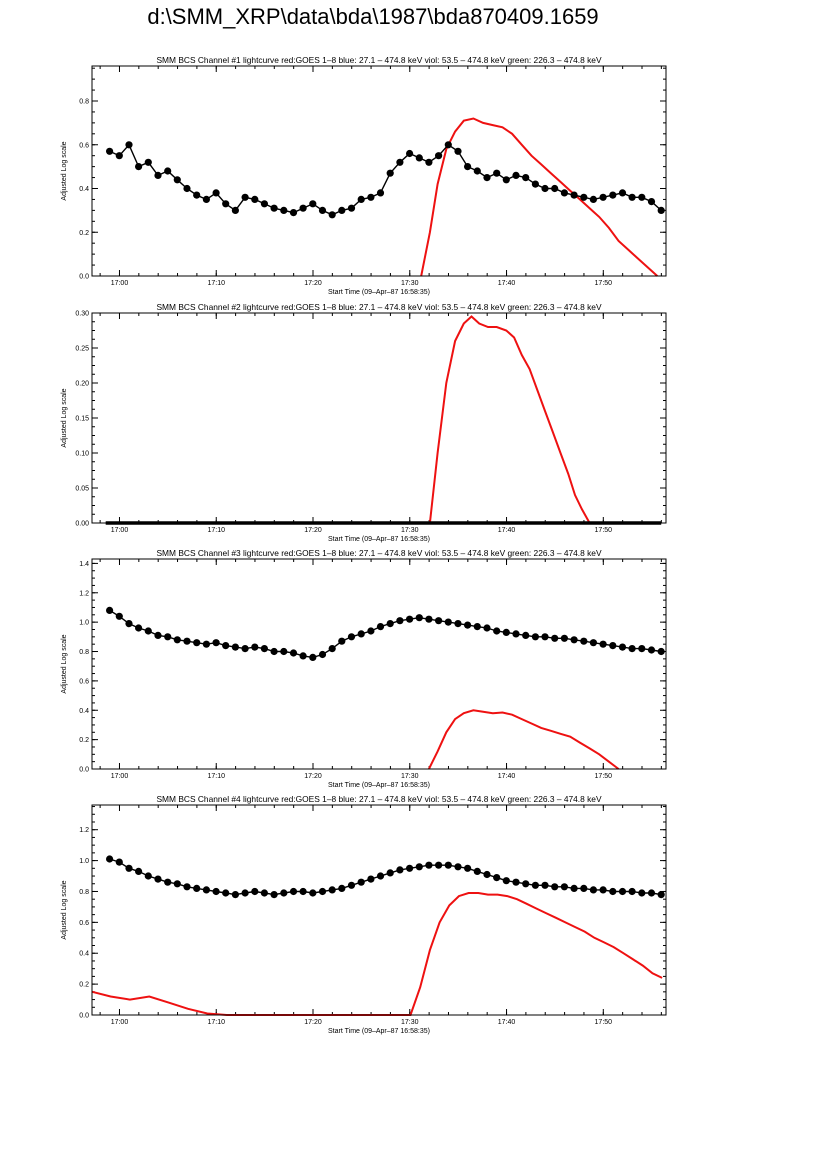  Describe the element at coordinates (379, 664) in the screenshot. I see `chart-3-frame` at that location.